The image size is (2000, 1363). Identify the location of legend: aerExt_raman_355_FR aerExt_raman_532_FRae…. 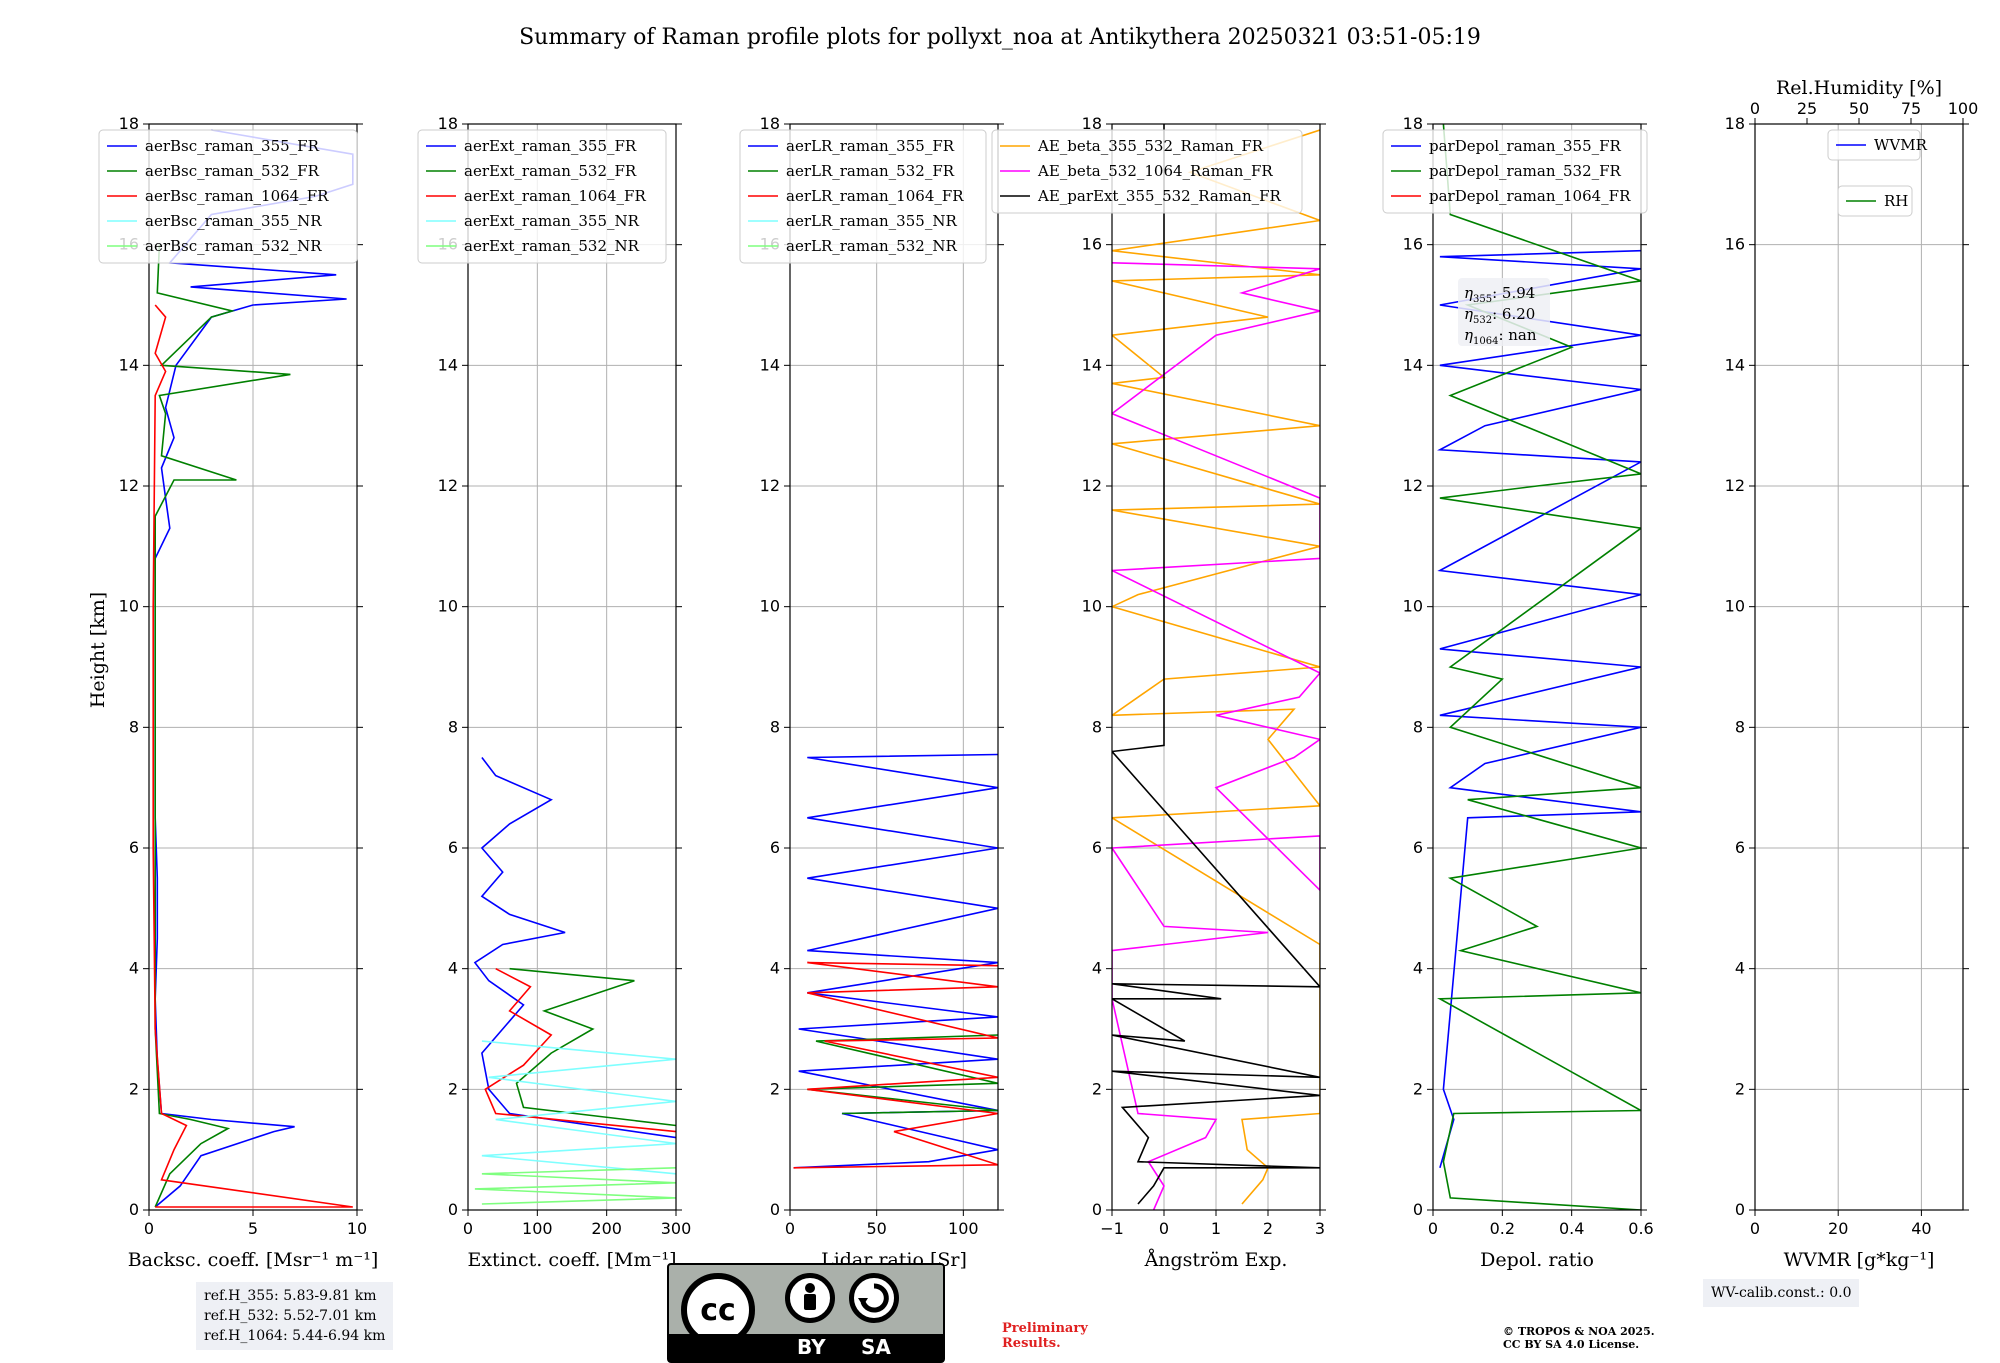
(542, 196).